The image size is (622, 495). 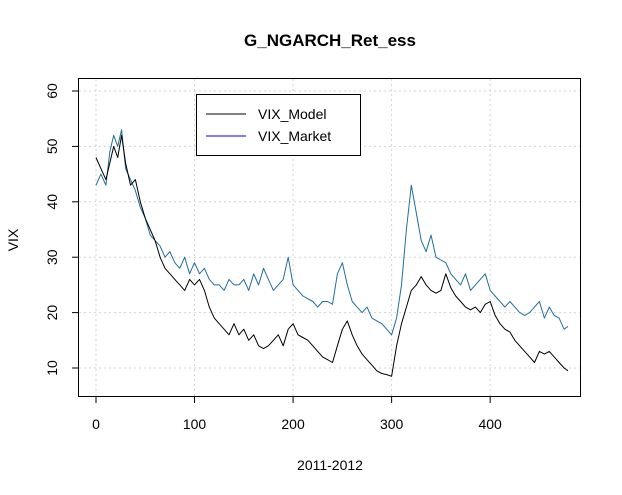 I want to click on x-axis-label: 2011-2012, so click(x=330, y=465).